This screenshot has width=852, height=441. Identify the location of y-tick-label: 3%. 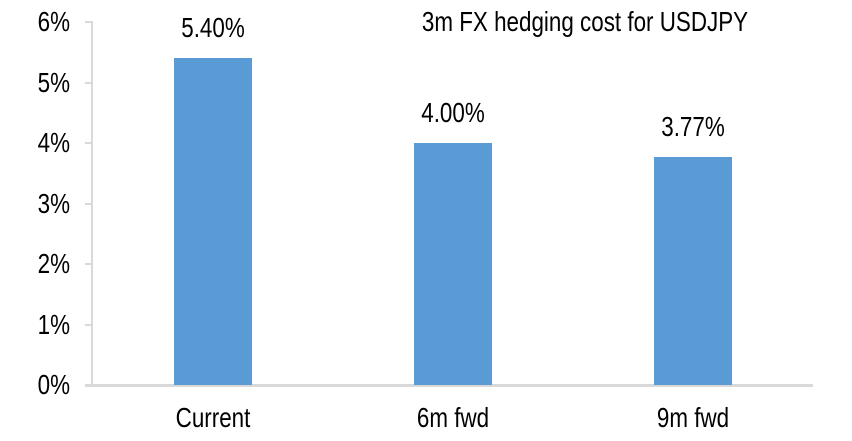
(53, 203).